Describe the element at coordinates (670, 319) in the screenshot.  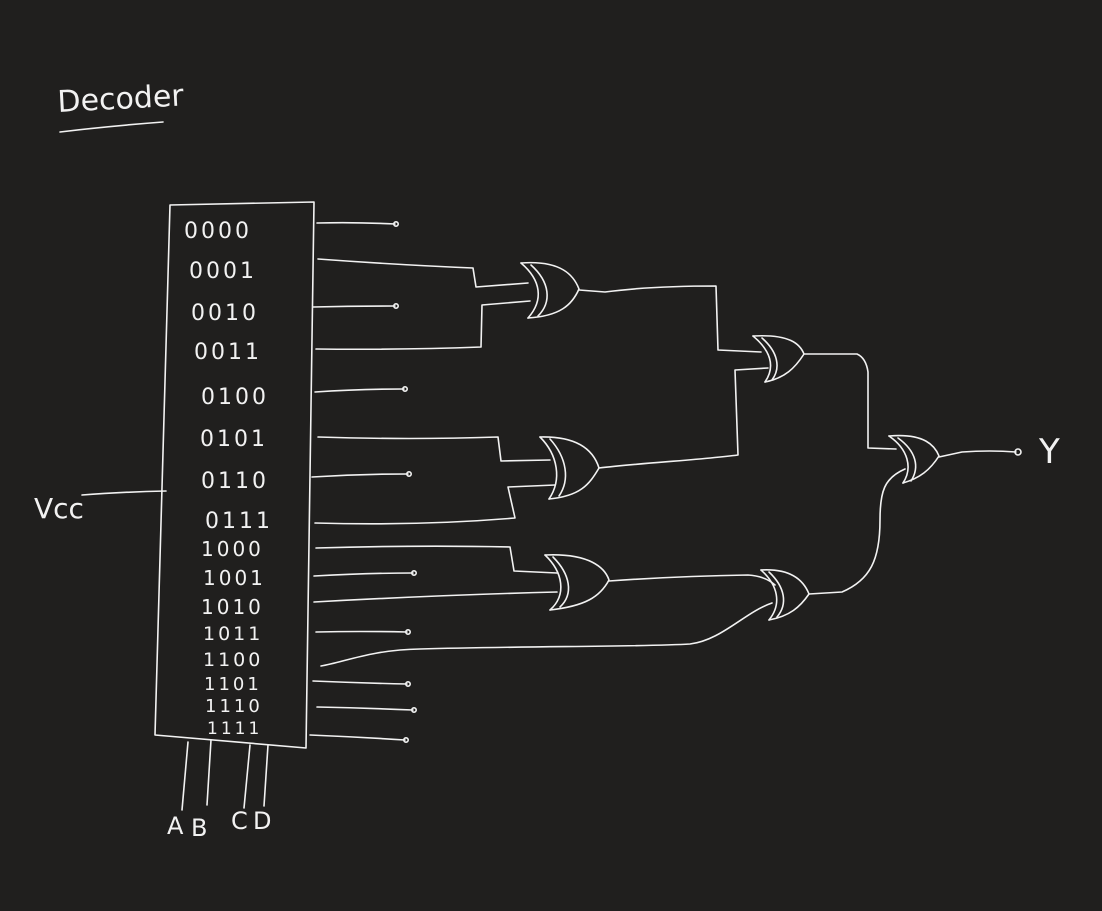
I see `wire-gate1-to-gate4` at that location.